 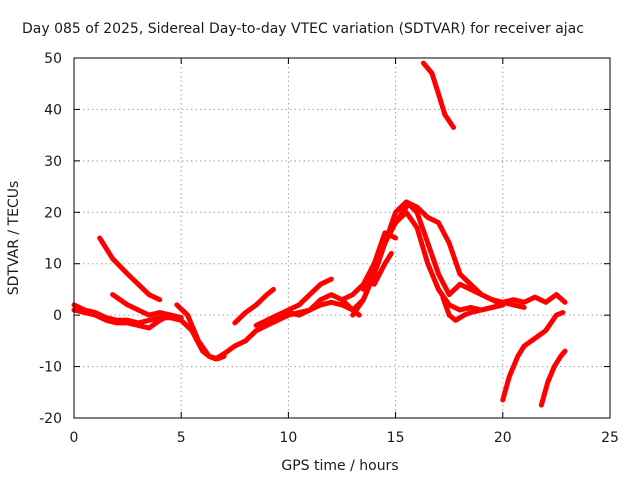 I want to click on x-axis-label: GPS time / hours, so click(x=339, y=466).